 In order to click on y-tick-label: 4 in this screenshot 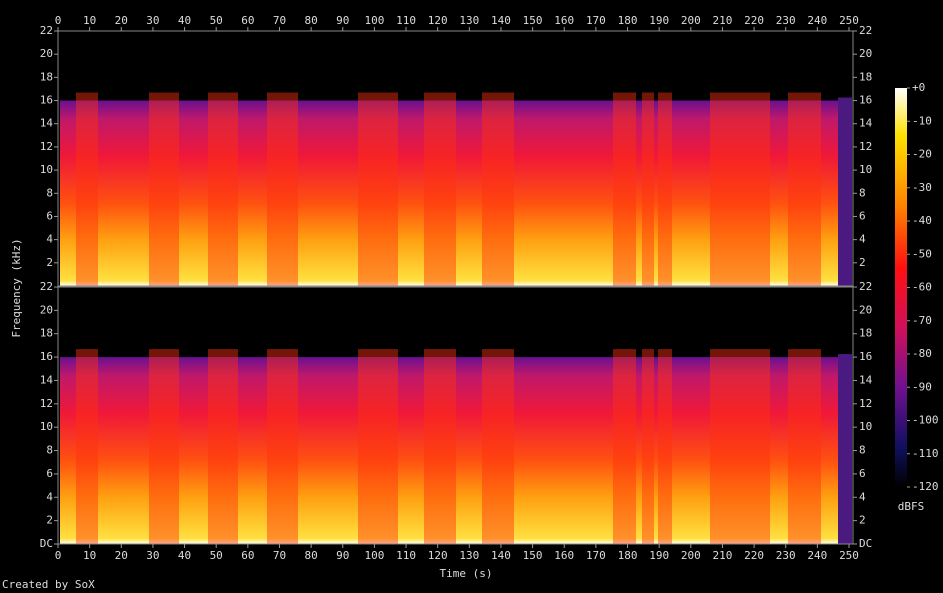, I will do `click(49, 496)`.